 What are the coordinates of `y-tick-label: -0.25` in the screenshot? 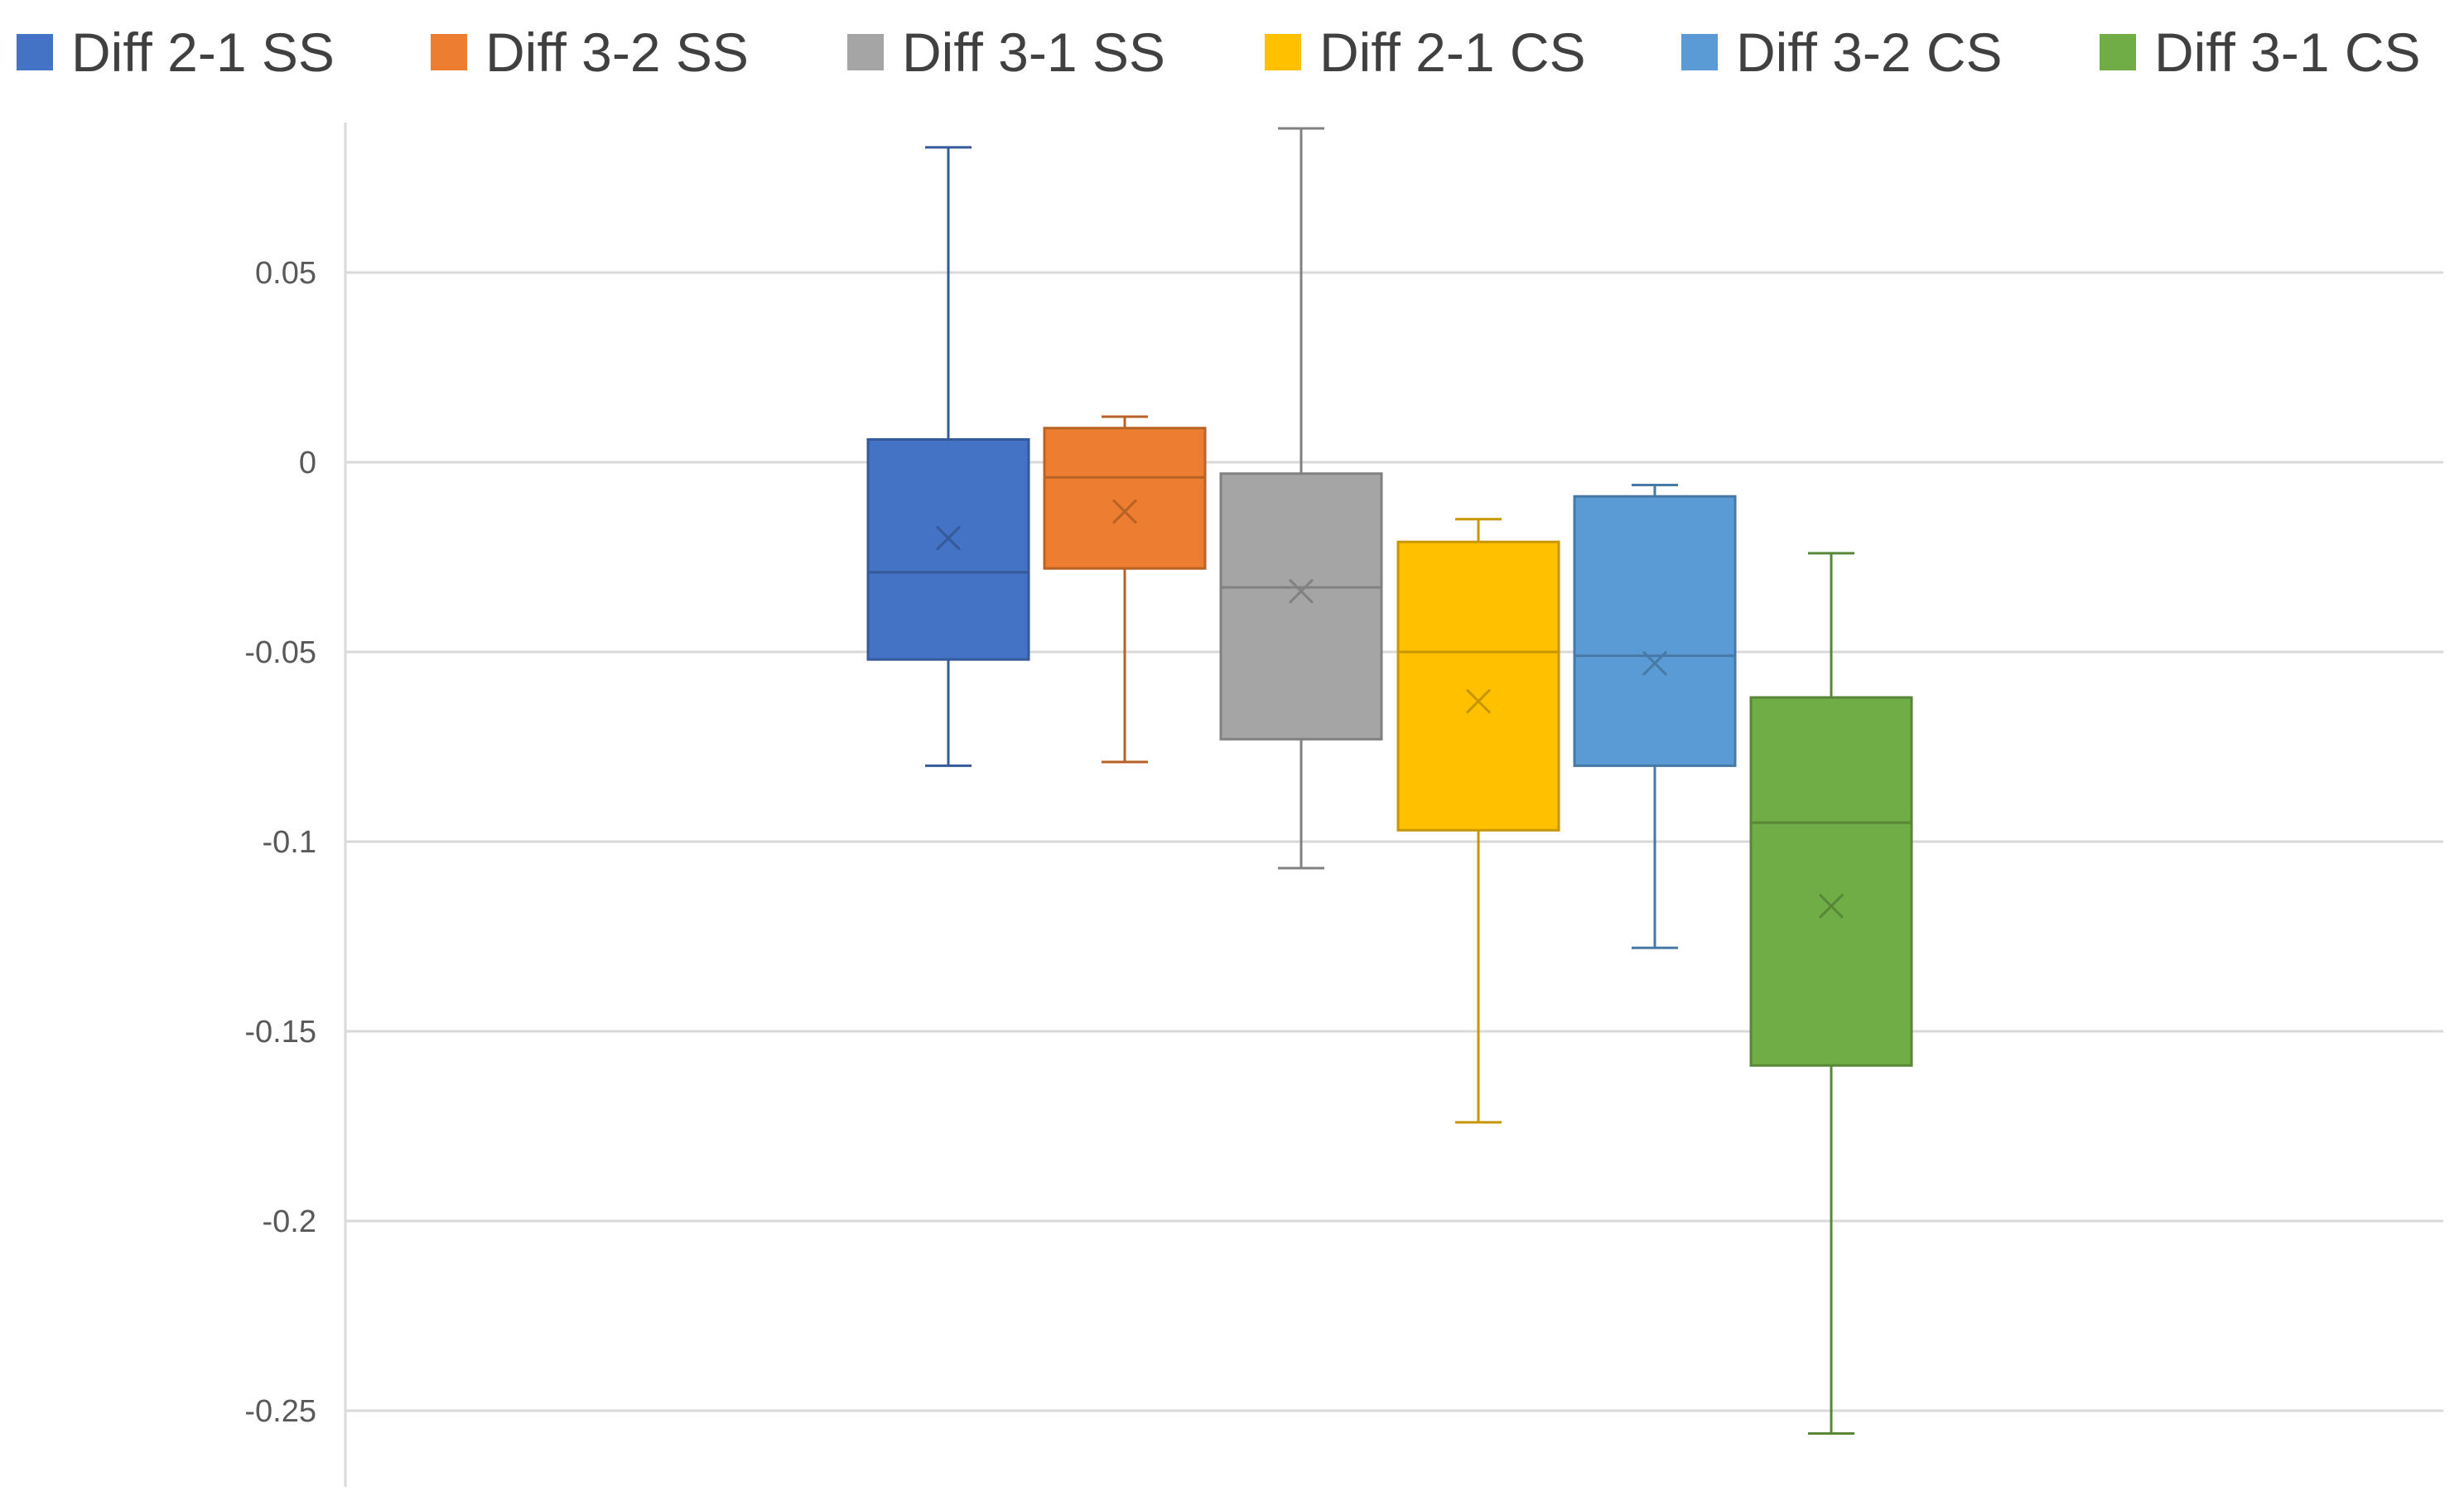 It's located at (280, 1411).